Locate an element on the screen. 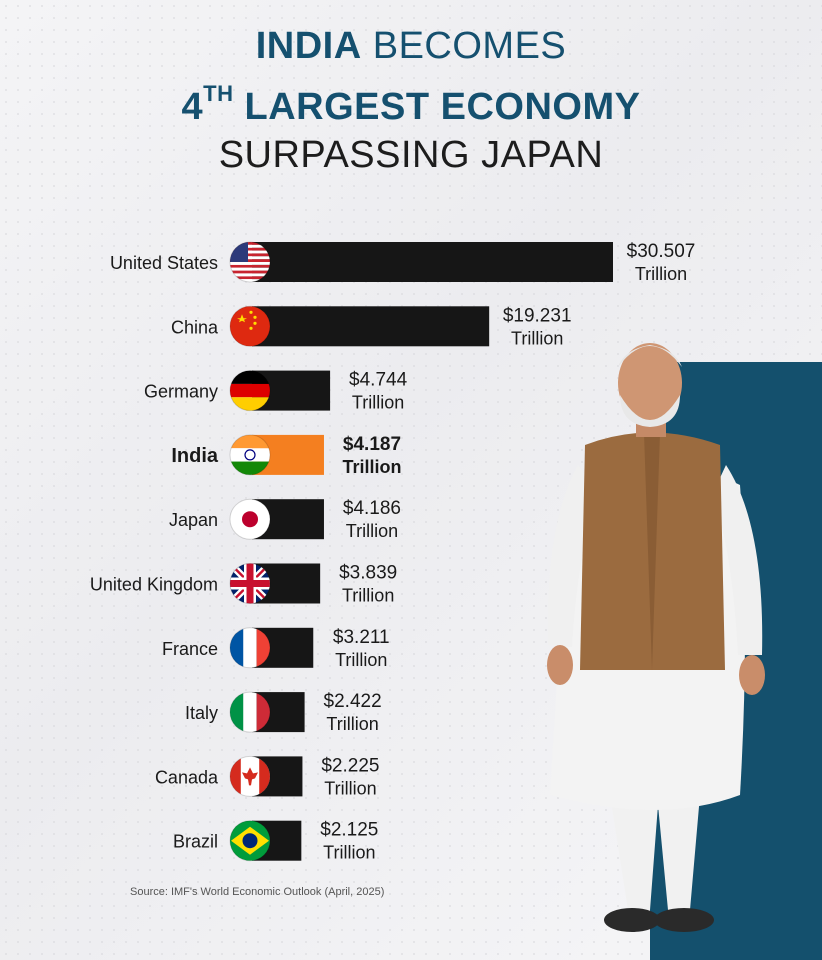 This screenshot has height=960, width=822. headline-rank-suffix: TH is located at coordinates (218, 93).